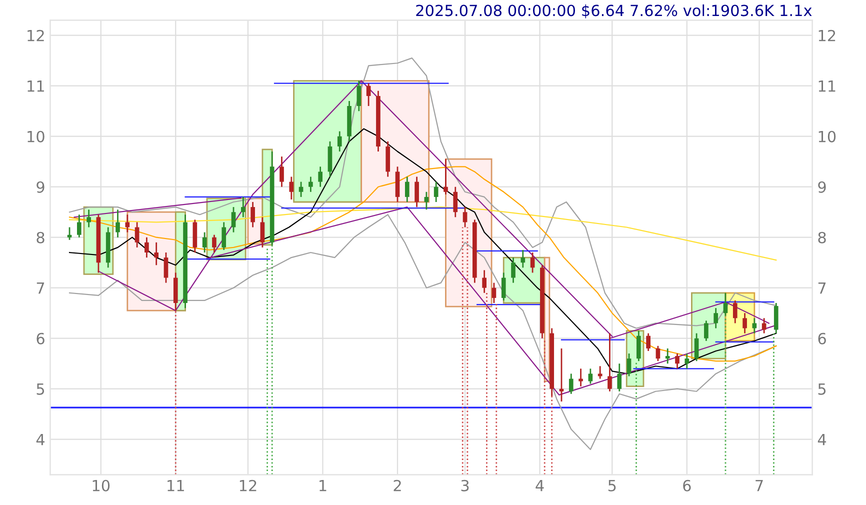  I want to click on y-tick-label: 9, so click(40, 187).